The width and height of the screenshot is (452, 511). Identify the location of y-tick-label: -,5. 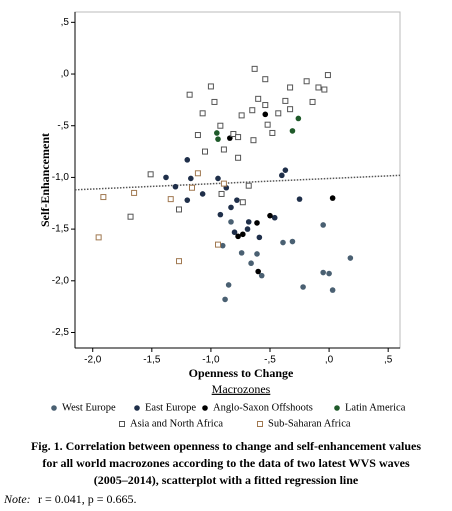
(63, 125).